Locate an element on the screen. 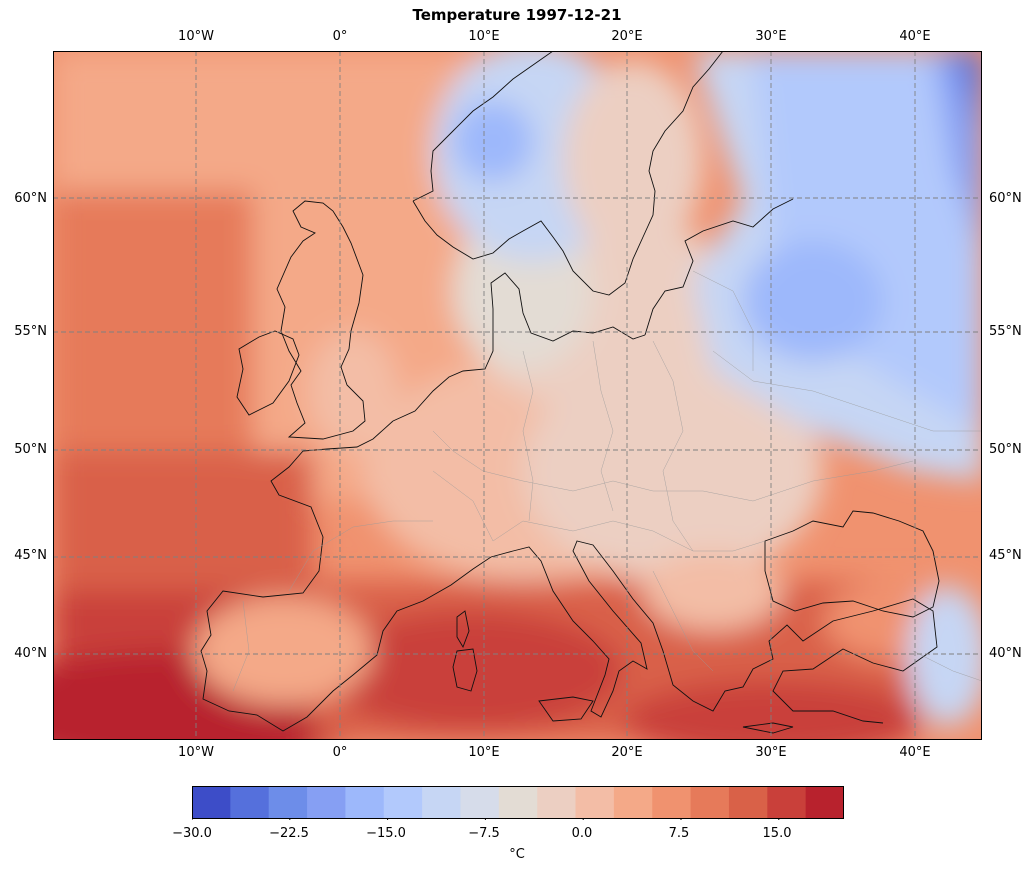 Image resolution: width=1034 pixels, height=872 pixels. lat-label-right: 60°N is located at coordinates (1005, 198).